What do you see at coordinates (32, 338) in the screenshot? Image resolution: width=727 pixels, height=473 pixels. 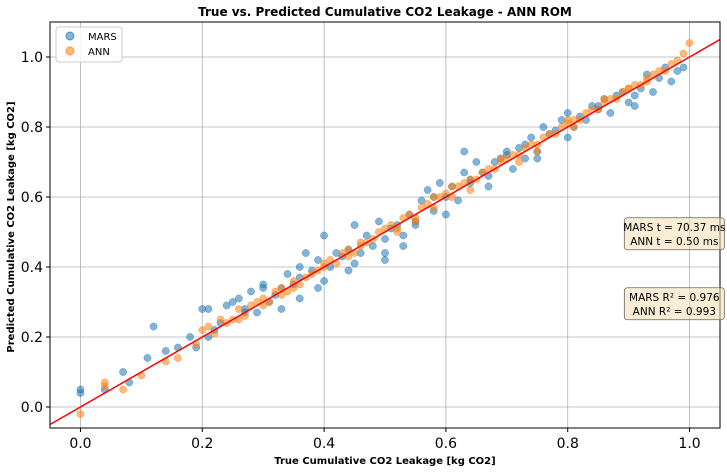 I see `y-tick-label: 0.2` at bounding box center [32, 338].